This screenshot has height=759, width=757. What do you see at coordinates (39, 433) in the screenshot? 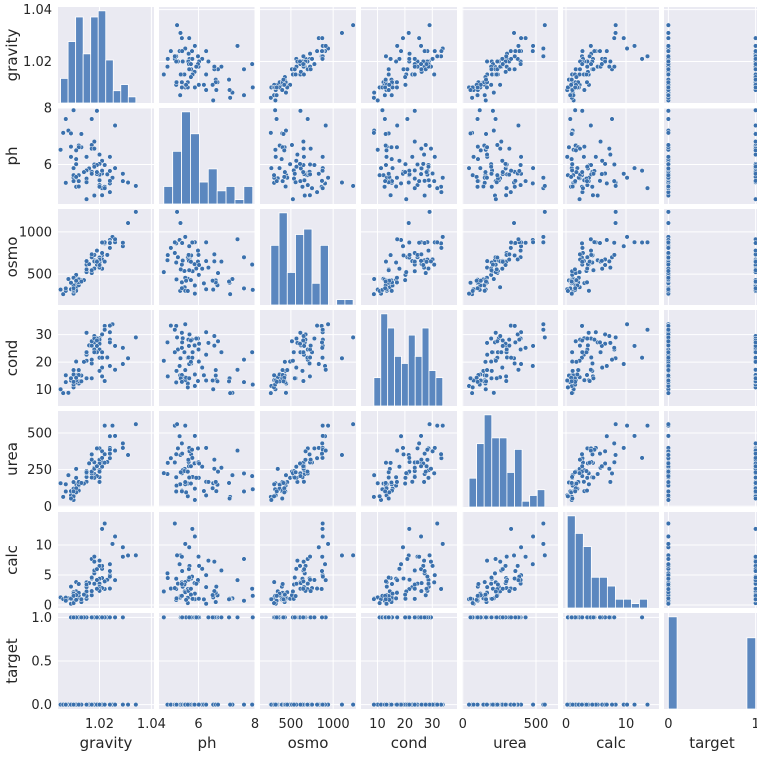
I see `y-tick-label: 500` at bounding box center [39, 433].